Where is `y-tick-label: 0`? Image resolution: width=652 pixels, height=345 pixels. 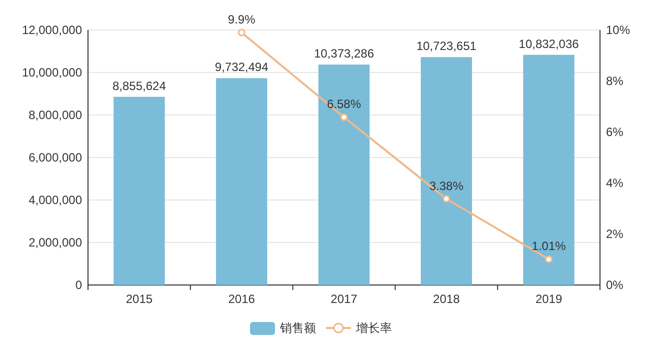 y-tick-label: 0 is located at coordinates (78, 285).